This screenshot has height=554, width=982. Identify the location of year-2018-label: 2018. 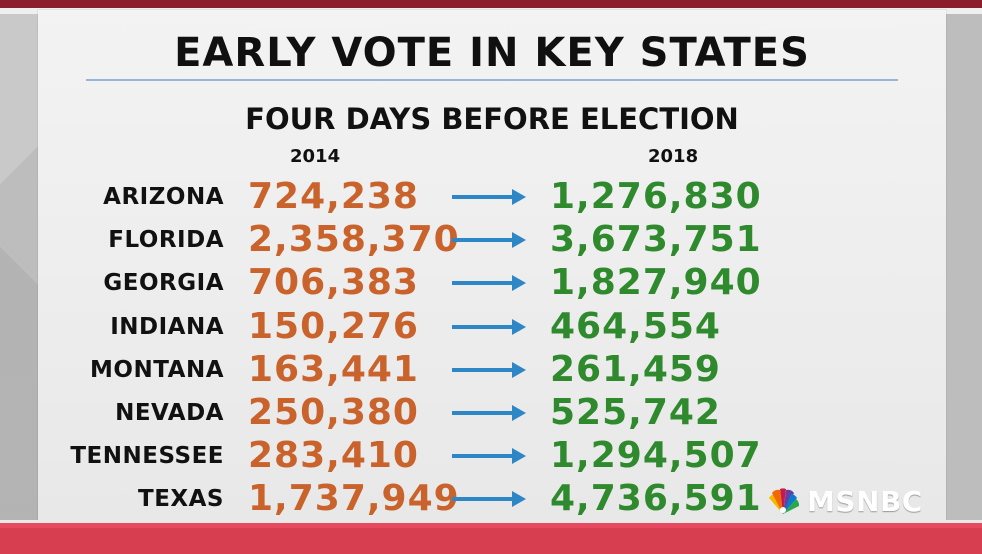
(673, 156).